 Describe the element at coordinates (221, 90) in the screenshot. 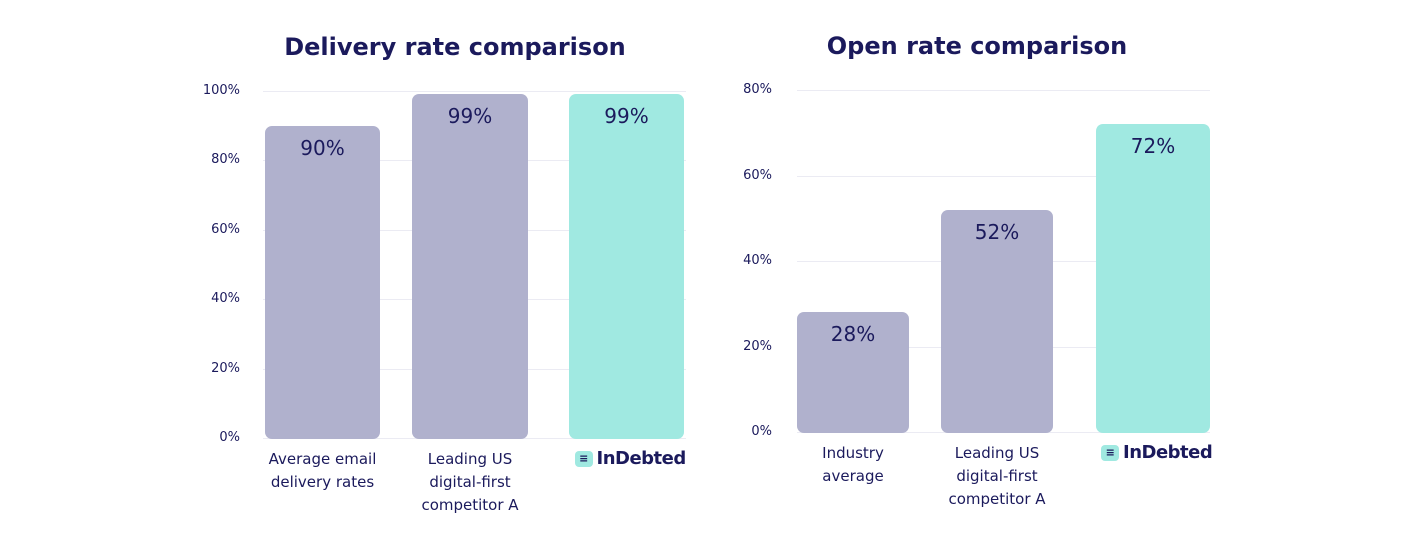

I see `y-tick-label: 100%` at that location.